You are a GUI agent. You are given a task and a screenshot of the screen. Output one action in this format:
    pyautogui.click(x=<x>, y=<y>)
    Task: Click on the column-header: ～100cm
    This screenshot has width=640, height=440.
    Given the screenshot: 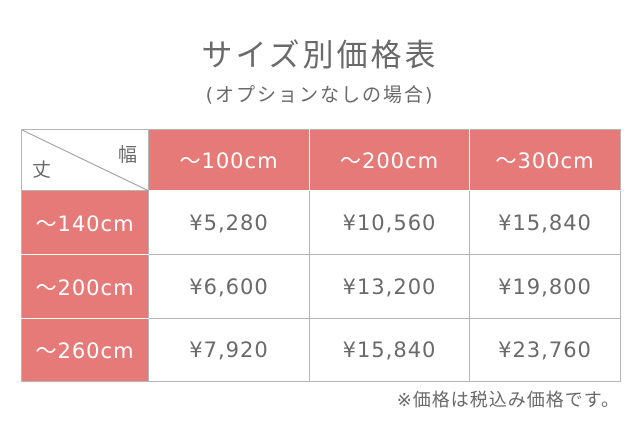 What is the action you would take?
    pyautogui.click(x=229, y=160)
    